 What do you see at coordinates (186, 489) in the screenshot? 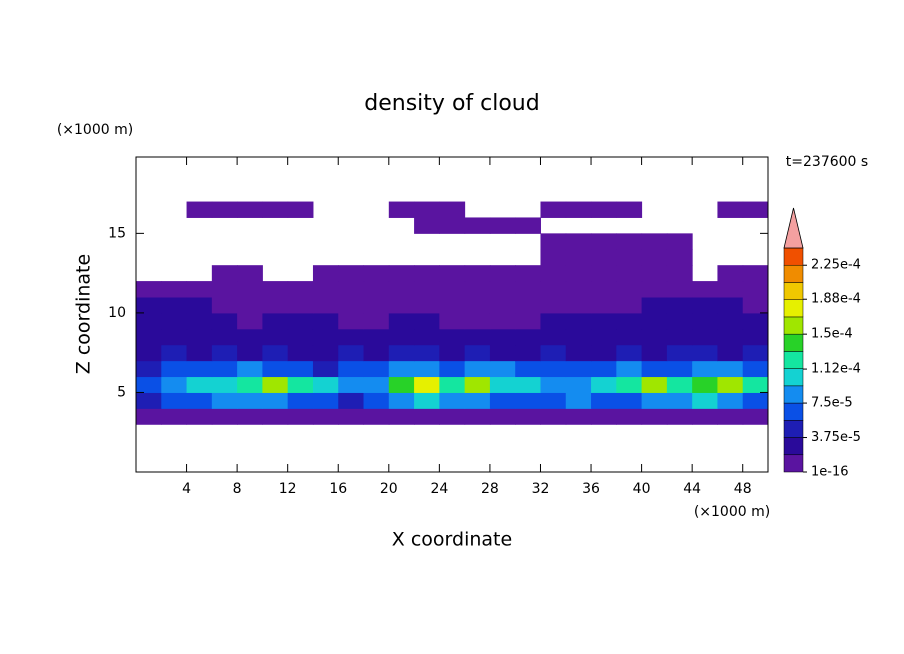
I see `x-tick-label: 4` at bounding box center [186, 489].